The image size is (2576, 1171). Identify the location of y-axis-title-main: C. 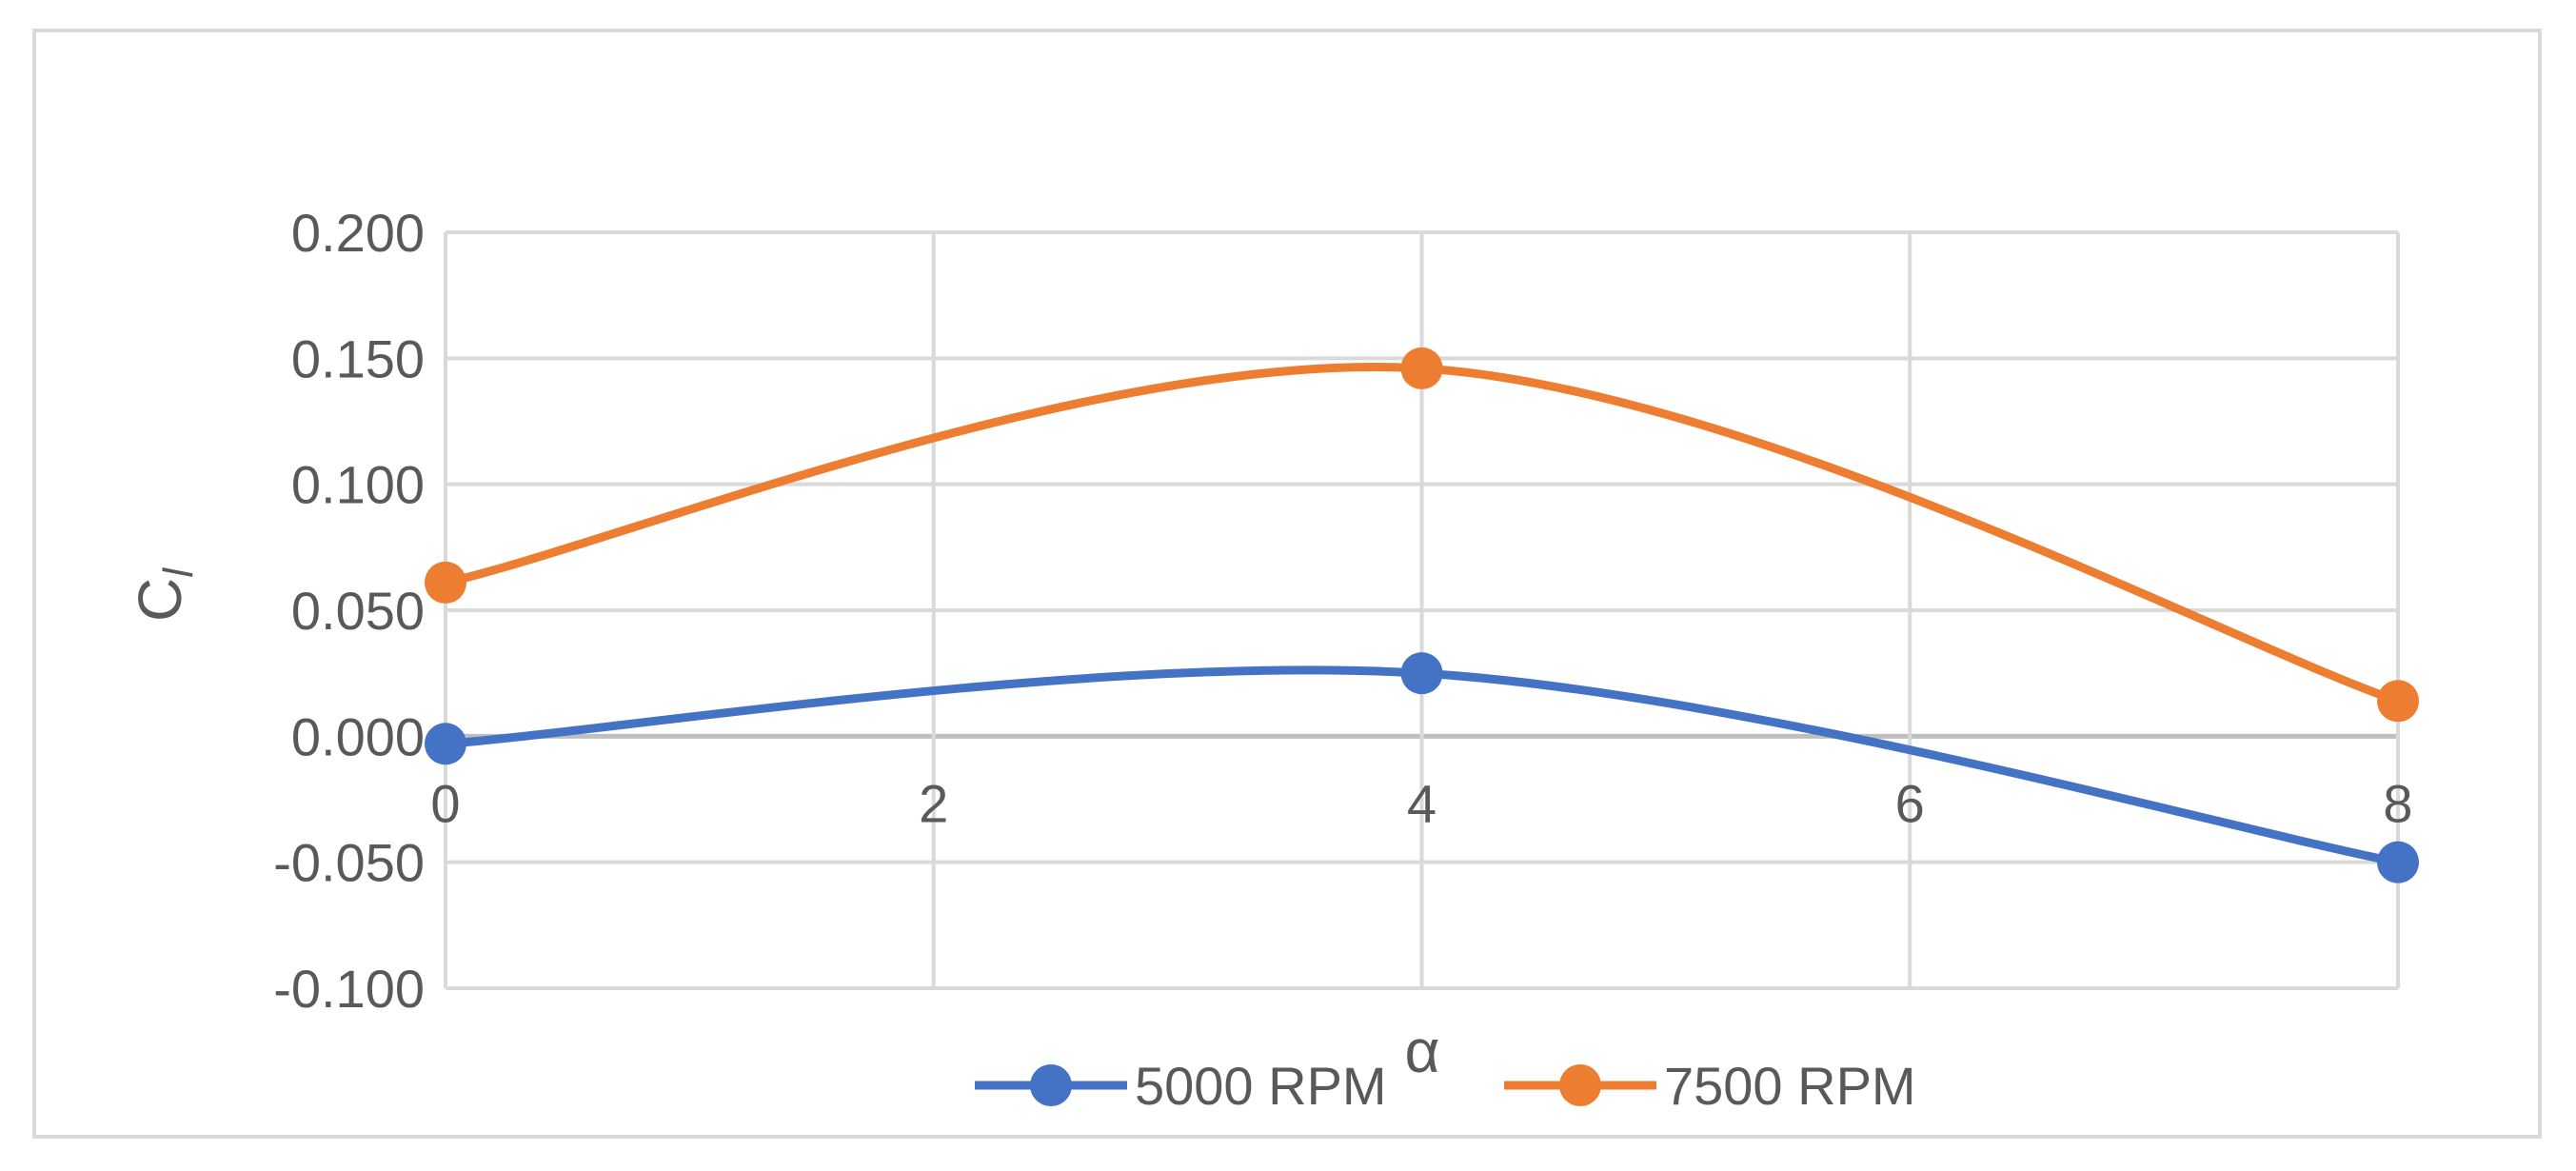
(160, 600).